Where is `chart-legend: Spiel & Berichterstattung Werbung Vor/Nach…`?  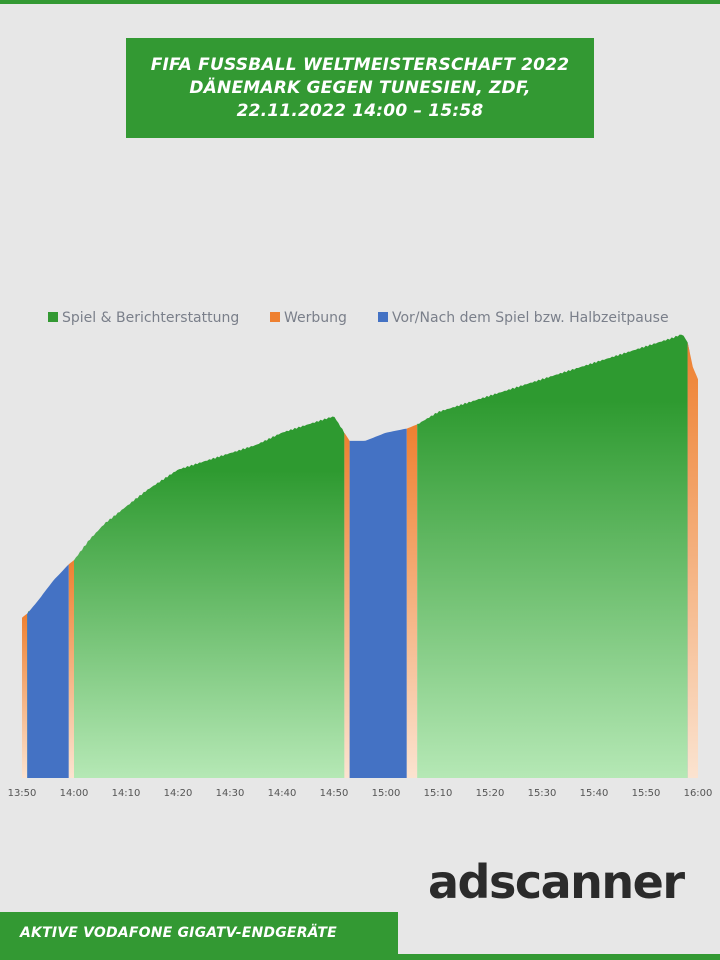 chart-legend: Spiel & Berichterstattung Werbung Vor/Nach… is located at coordinates (358, 318).